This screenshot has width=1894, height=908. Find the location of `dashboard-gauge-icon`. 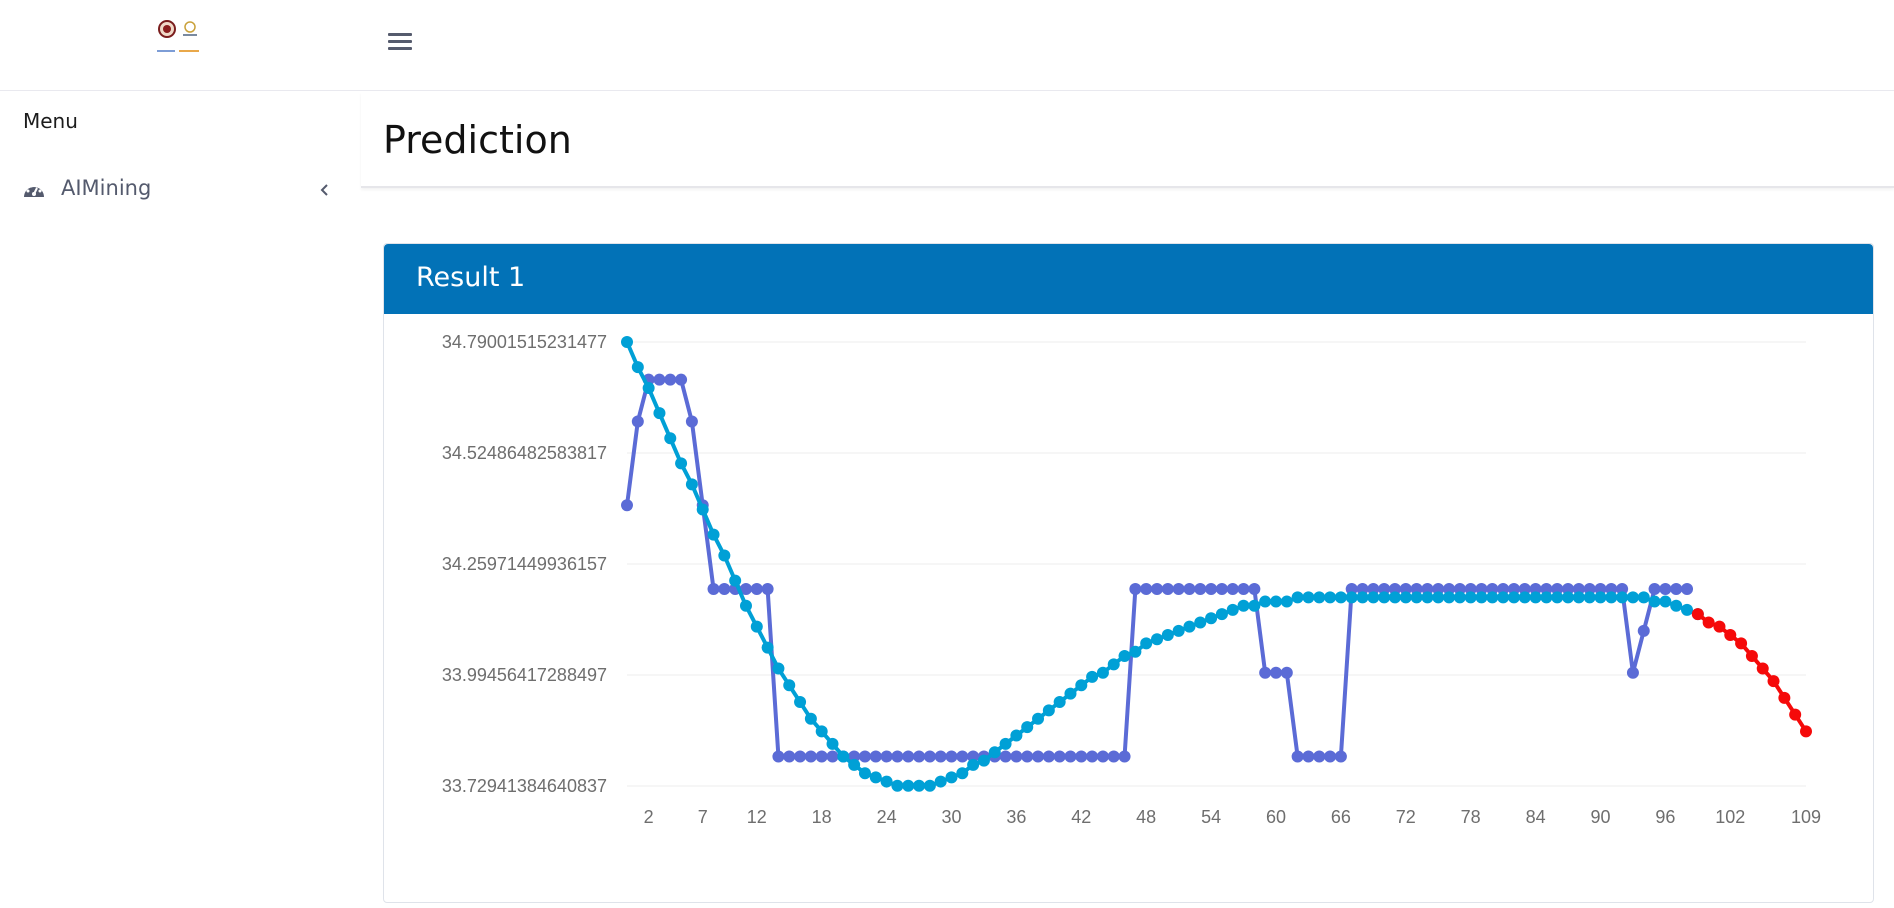

dashboard-gauge-icon is located at coordinates (34, 190).